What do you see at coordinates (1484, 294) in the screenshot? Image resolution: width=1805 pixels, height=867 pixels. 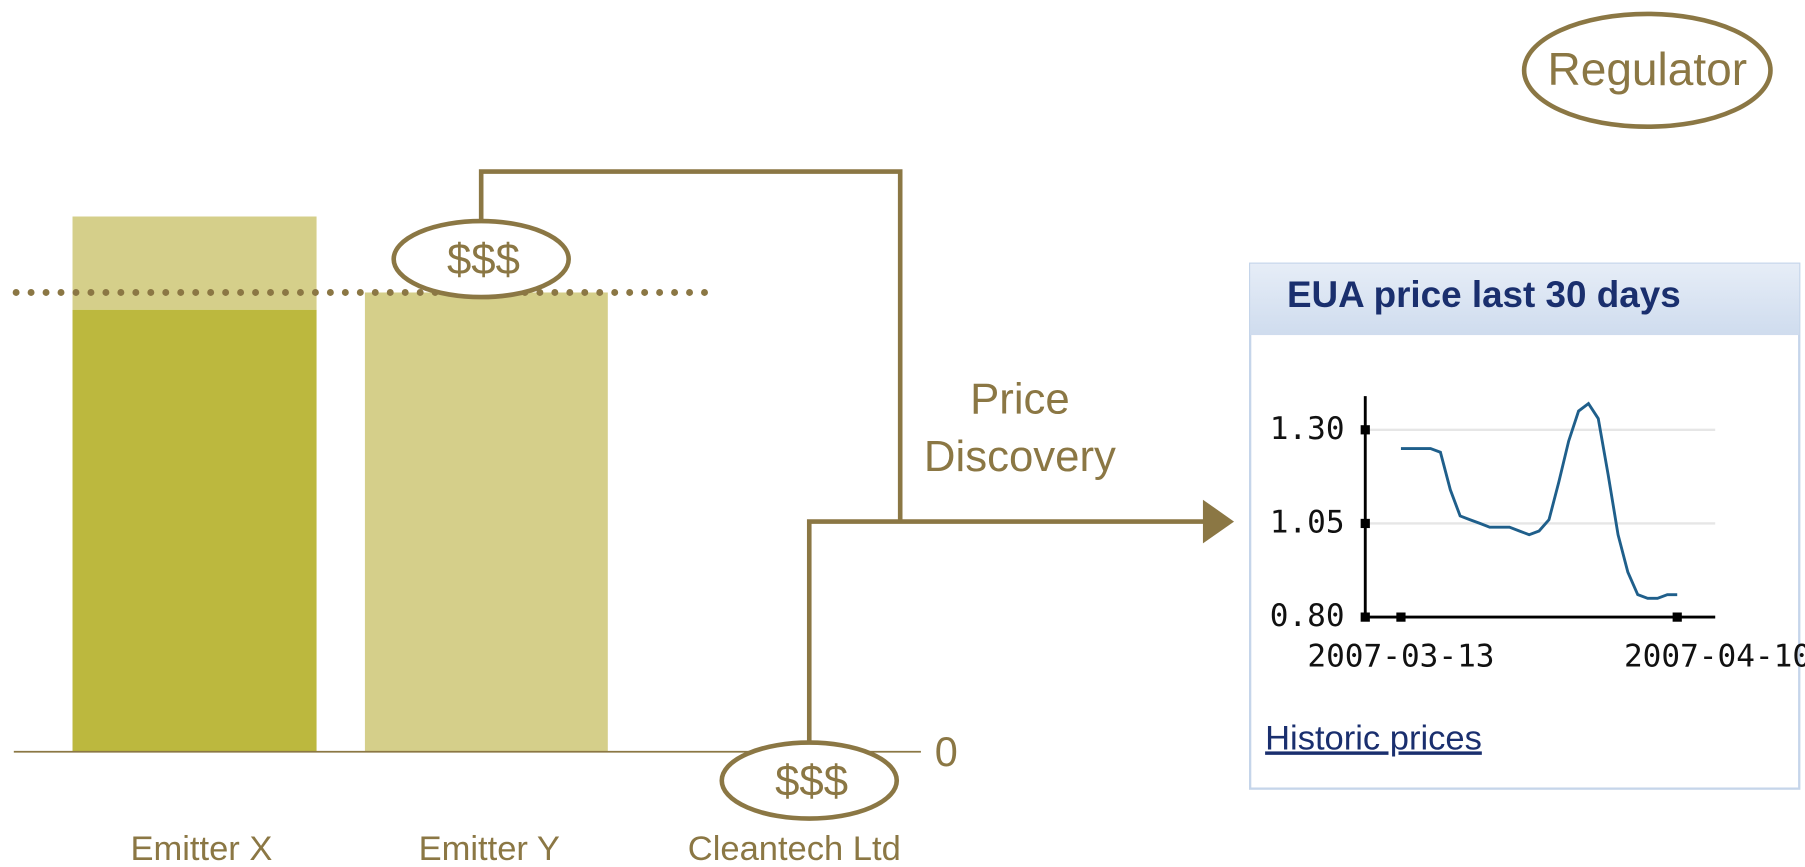 I see `widget-title: EUA price last 30 days` at bounding box center [1484, 294].